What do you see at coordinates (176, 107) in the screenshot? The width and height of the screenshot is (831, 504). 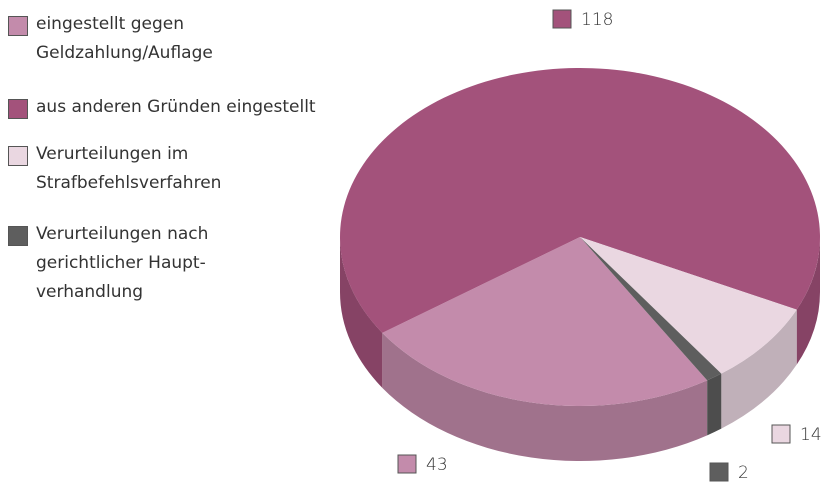 I see `legend-label: aus anderen Gründen eingestellt` at bounding box center [176, 107].